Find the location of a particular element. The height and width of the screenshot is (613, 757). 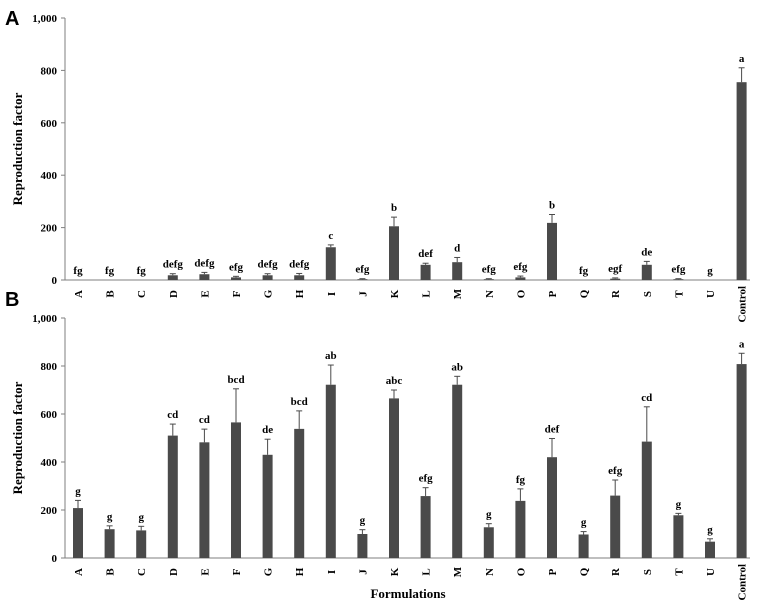

panel-b-x-tick-label-m: M is located at coordinates (458, 571).